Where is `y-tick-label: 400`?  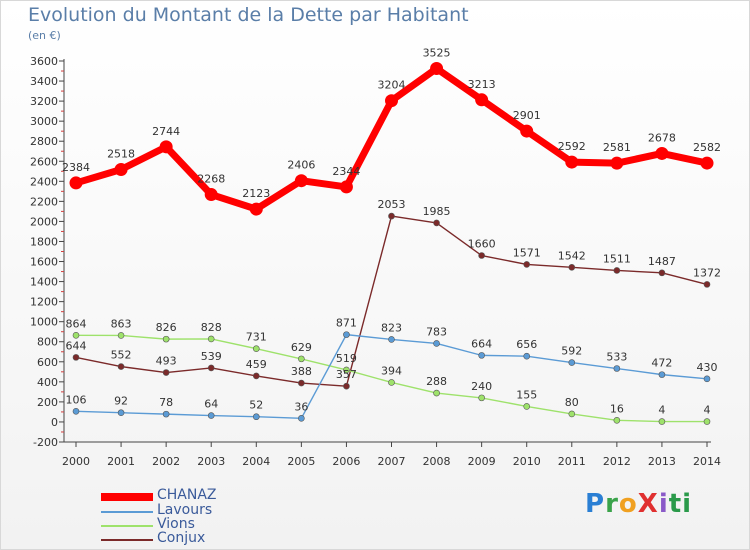 y-tick-label: 400 is located at coordinates (47, 382).